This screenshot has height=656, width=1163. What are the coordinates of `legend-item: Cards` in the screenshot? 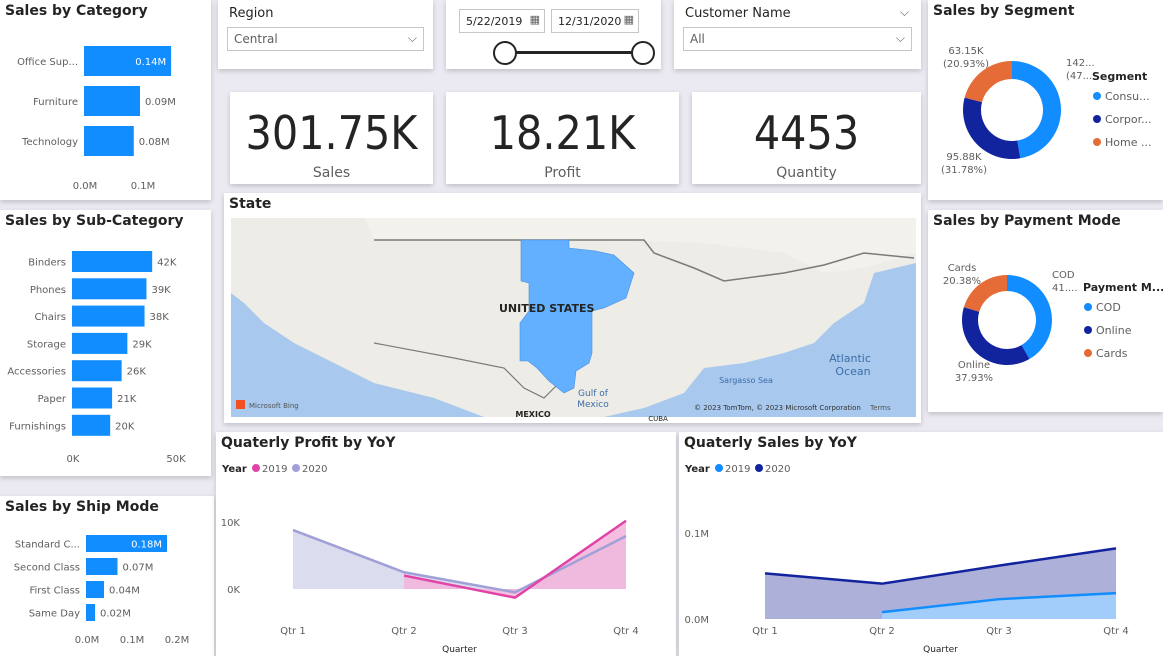 It's located at (1112, 353).